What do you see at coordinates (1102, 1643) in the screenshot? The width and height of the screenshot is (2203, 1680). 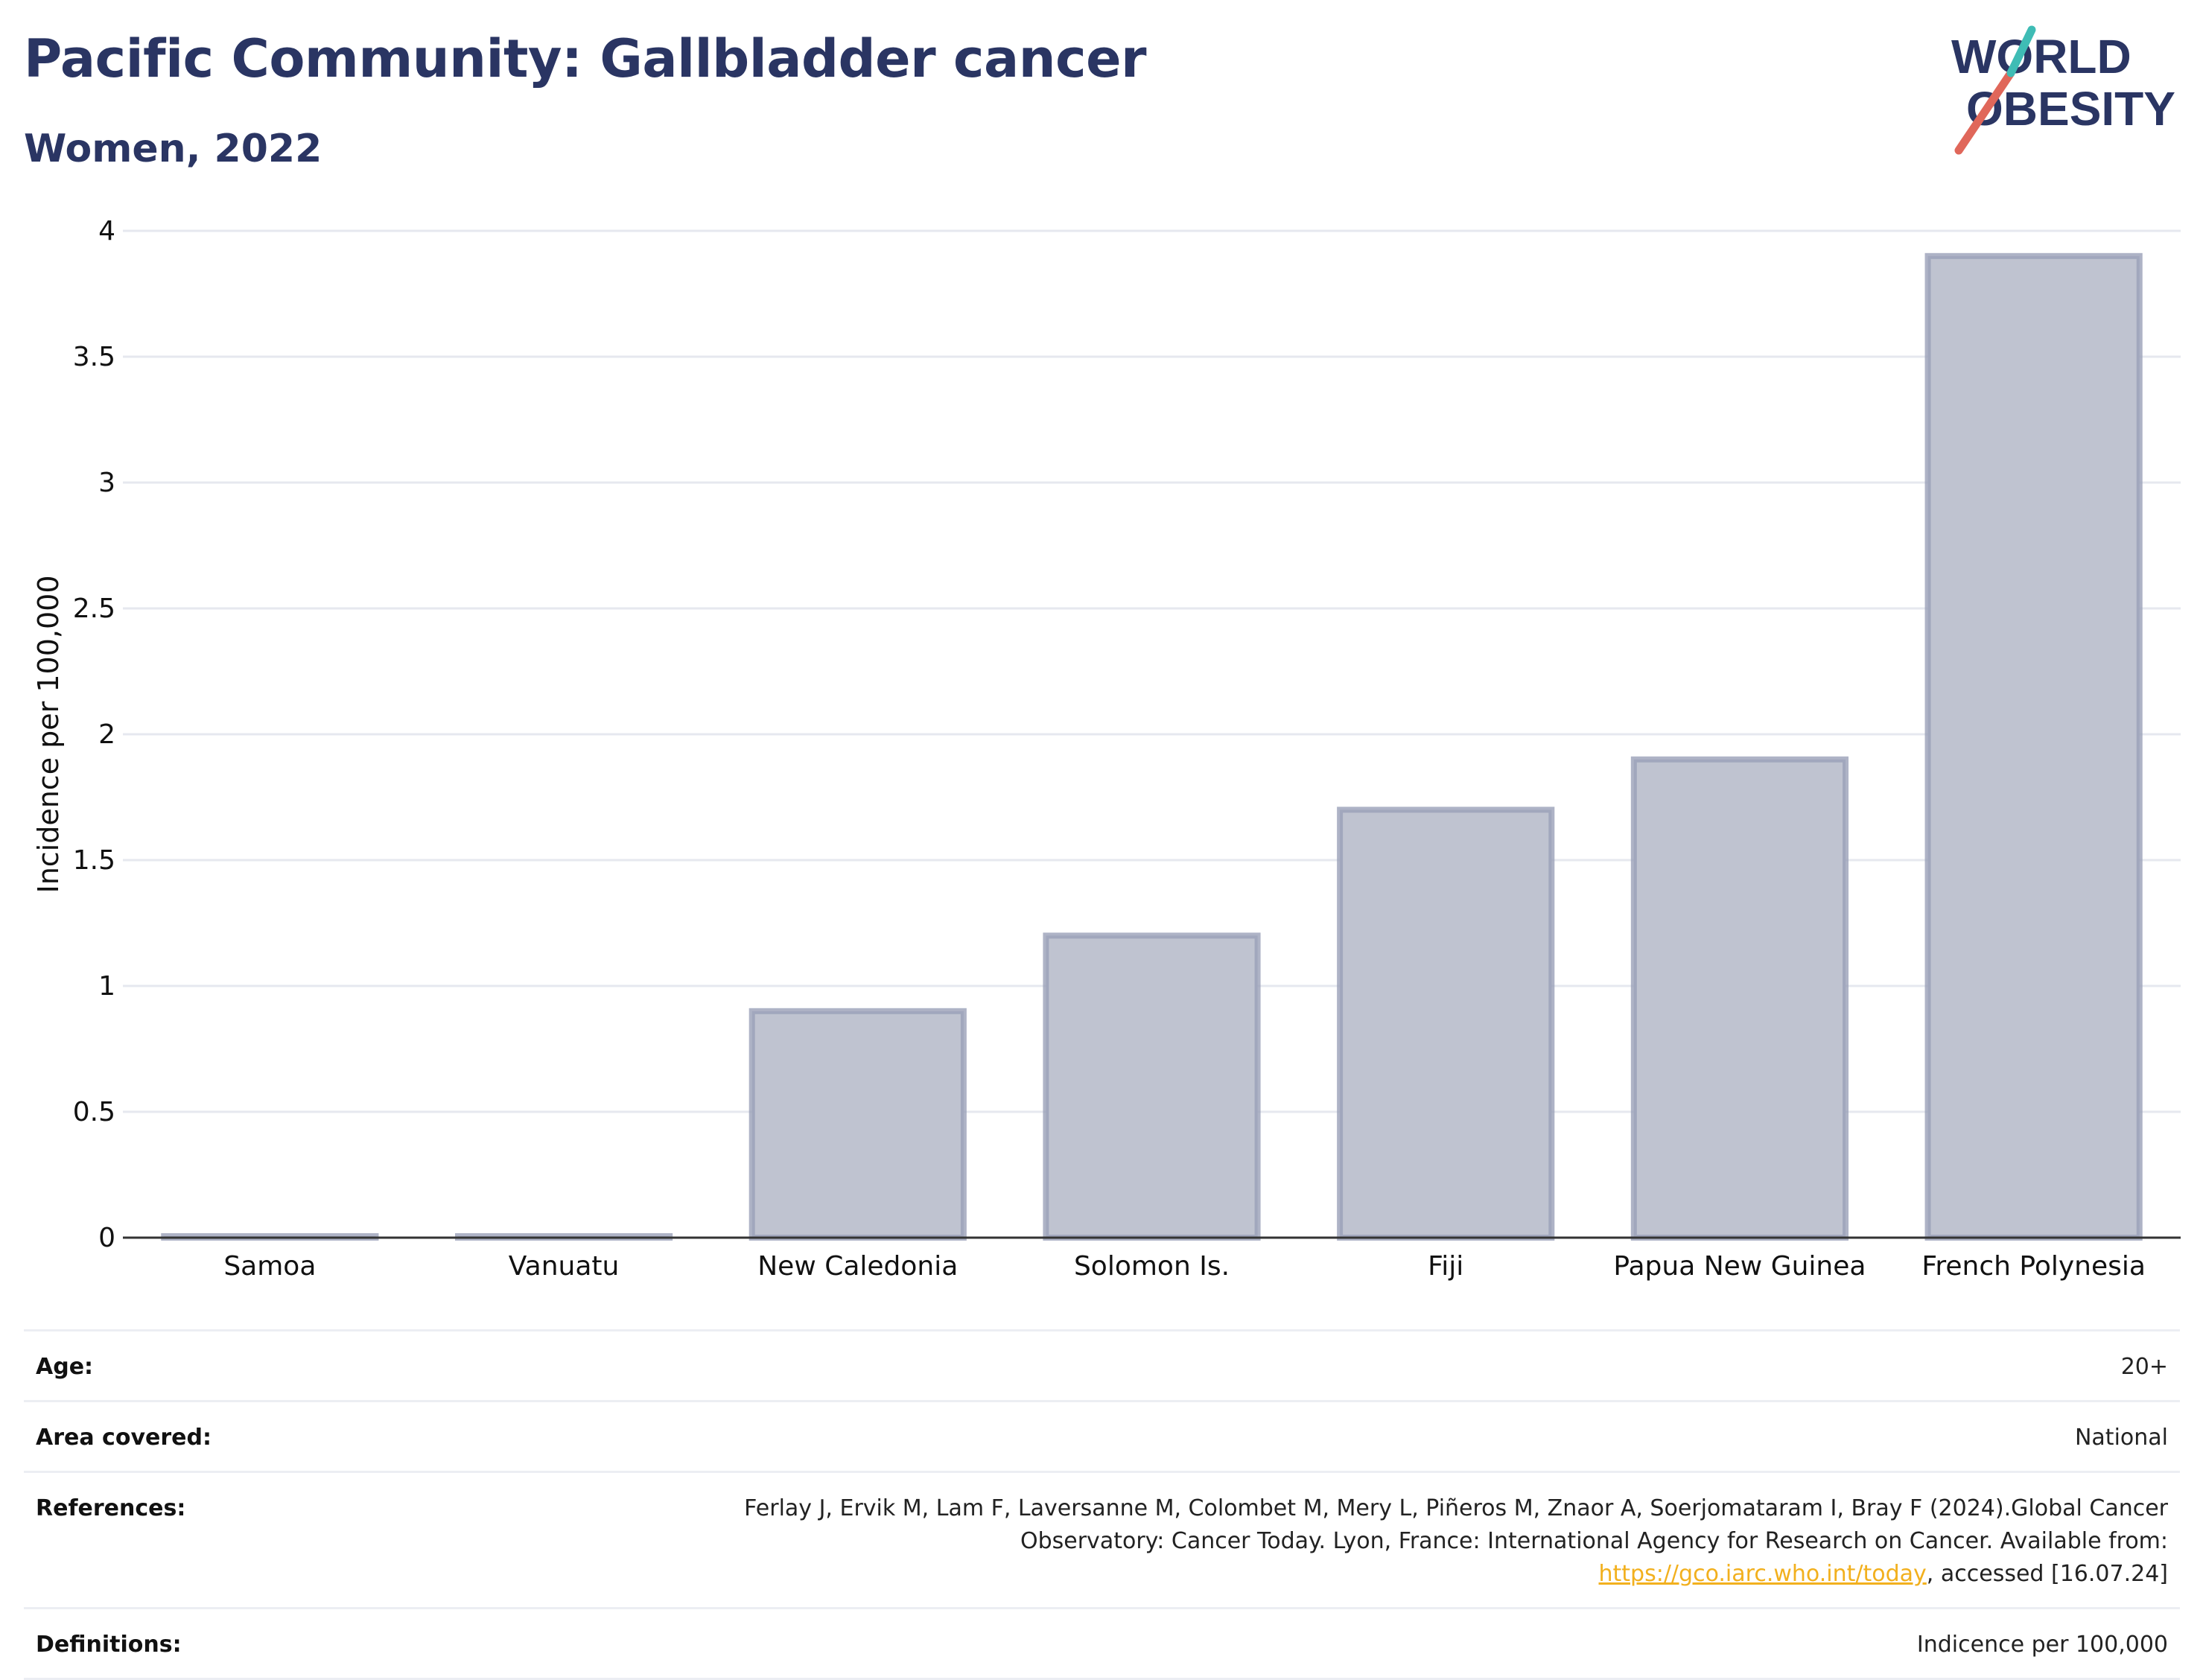 I see `meta-row-definitions: Definitions: Indicence per 100,000` at bounding box center [1102, 1643].